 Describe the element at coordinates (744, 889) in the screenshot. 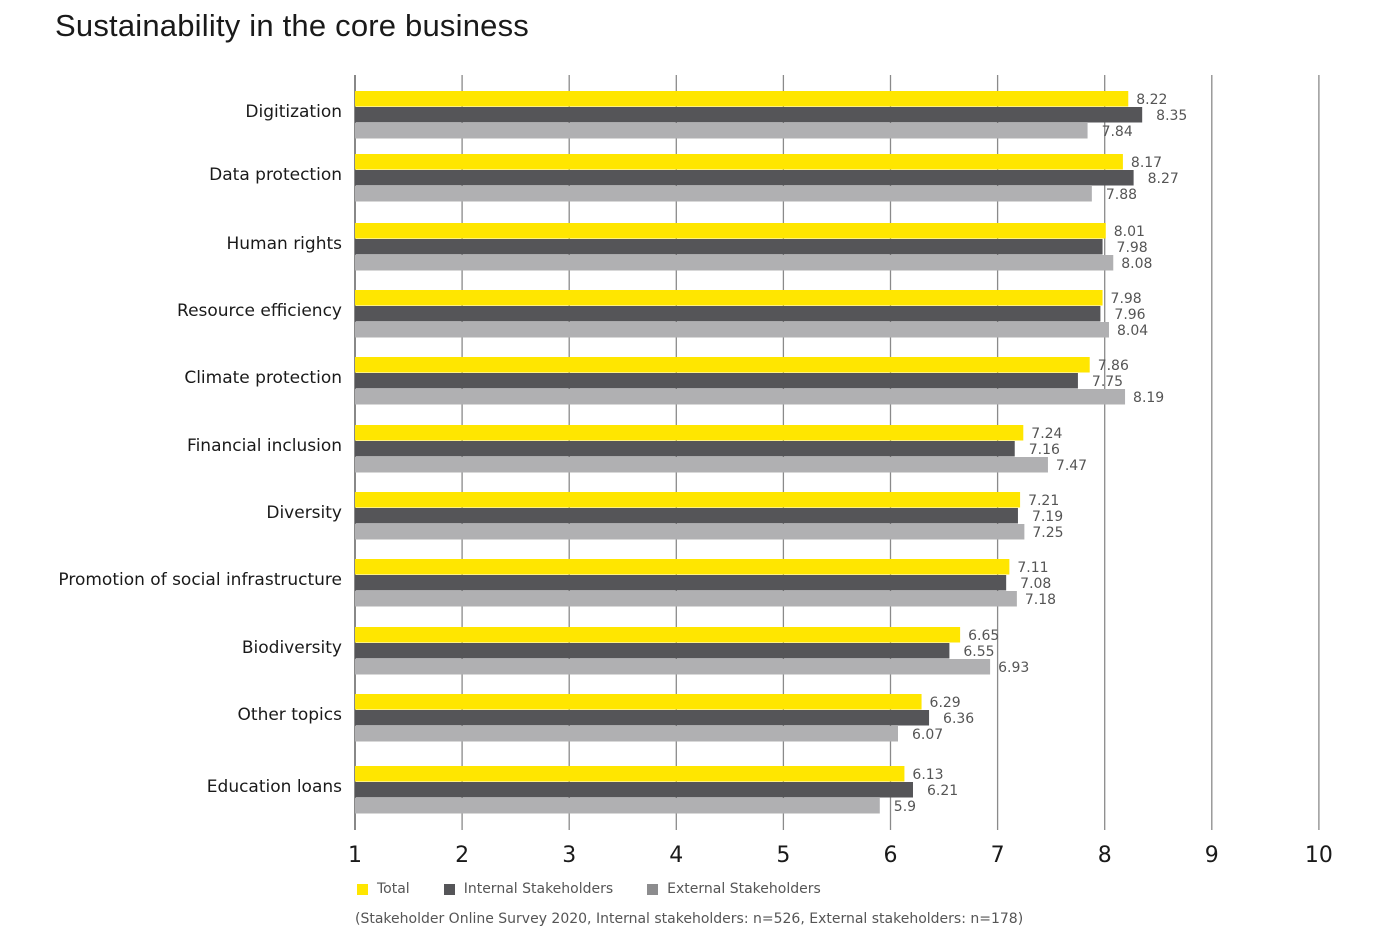

I see `legend-label-external: External Stakeholders` at that location.